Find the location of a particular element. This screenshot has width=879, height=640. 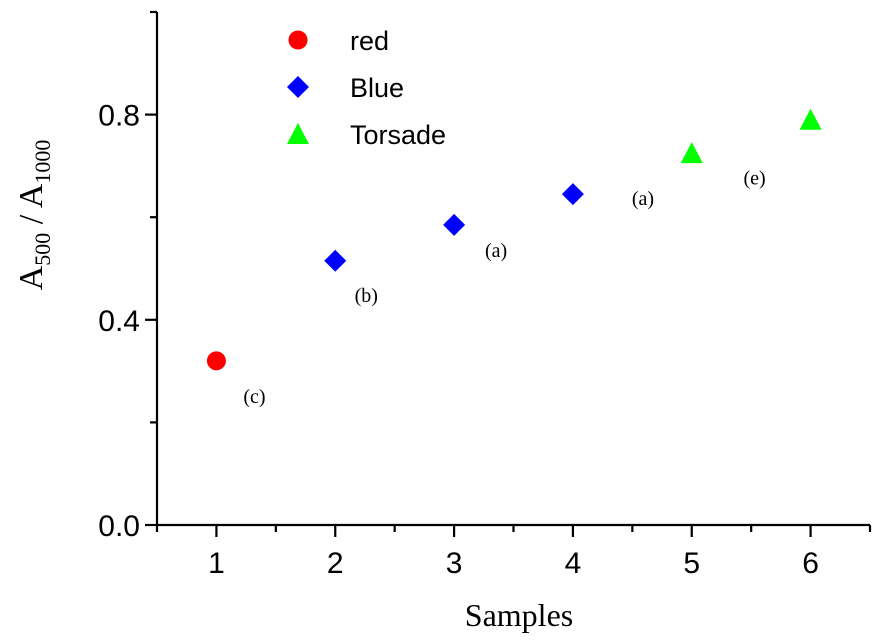

x-axis-label: Samples is located at coordinates (519, 615).